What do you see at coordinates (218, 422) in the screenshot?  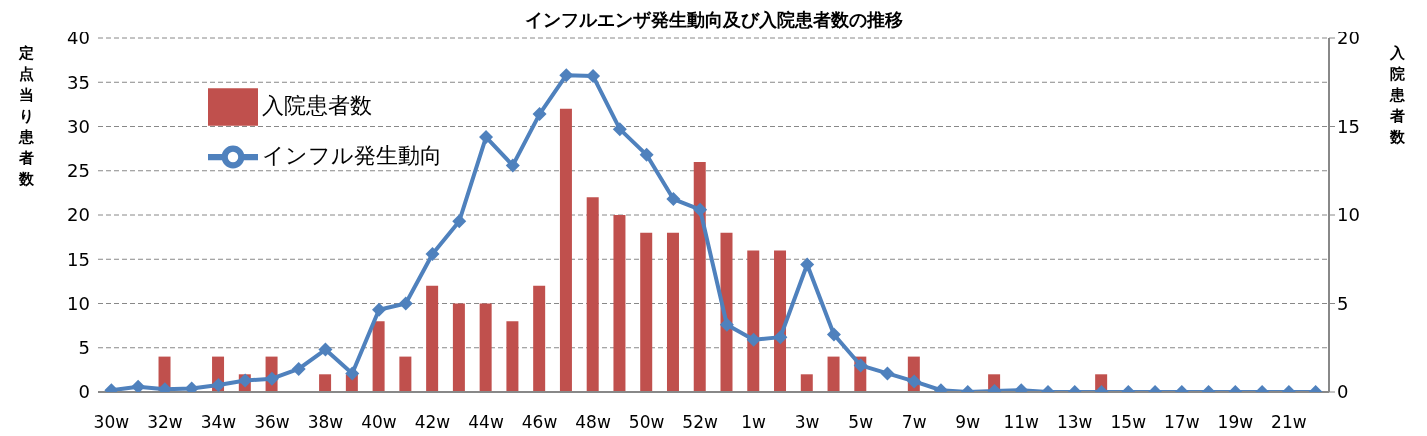 I see `x-tick-label: 34w` at bounding box center [218, 422].